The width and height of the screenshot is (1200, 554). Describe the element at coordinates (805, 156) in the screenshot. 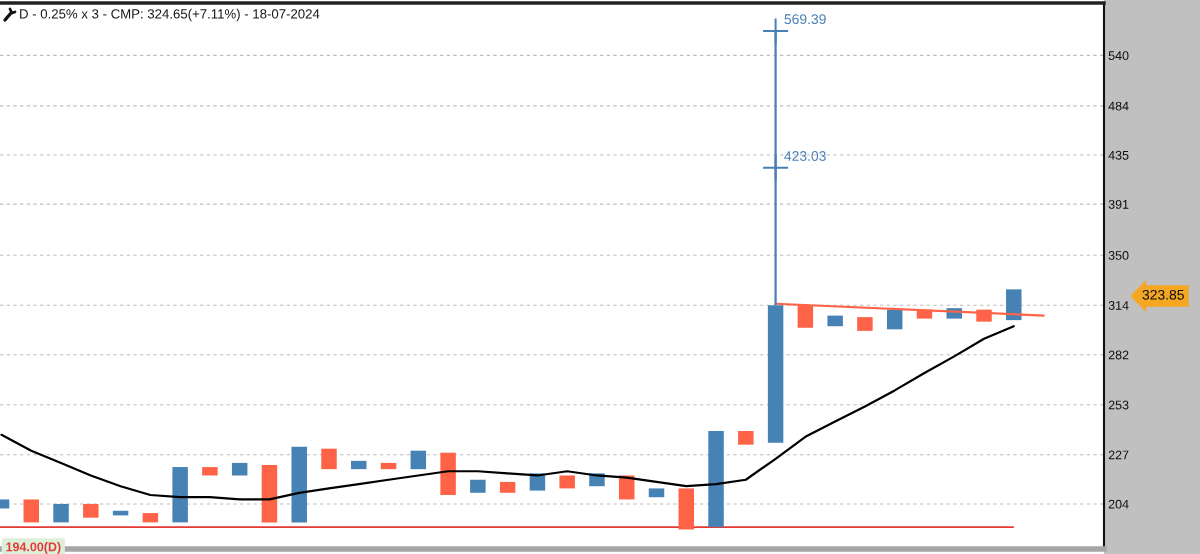

I see `data-label: 423.03` at that location.